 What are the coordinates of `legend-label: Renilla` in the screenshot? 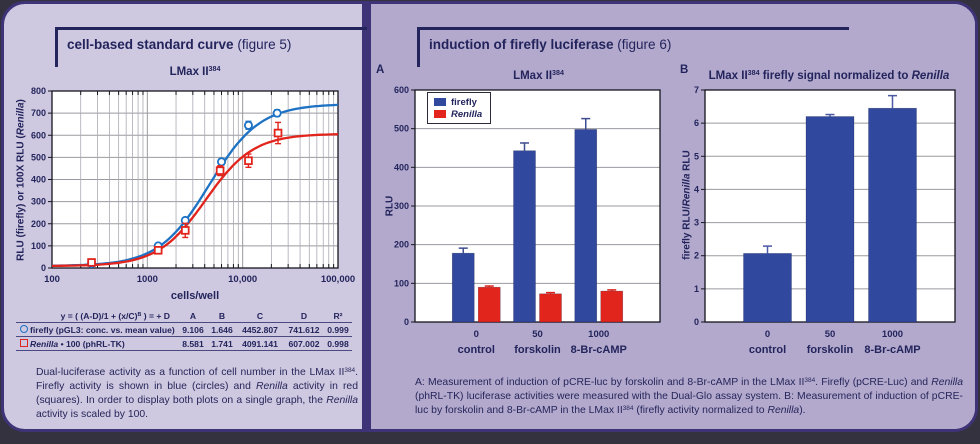 It's located at (467, 114).